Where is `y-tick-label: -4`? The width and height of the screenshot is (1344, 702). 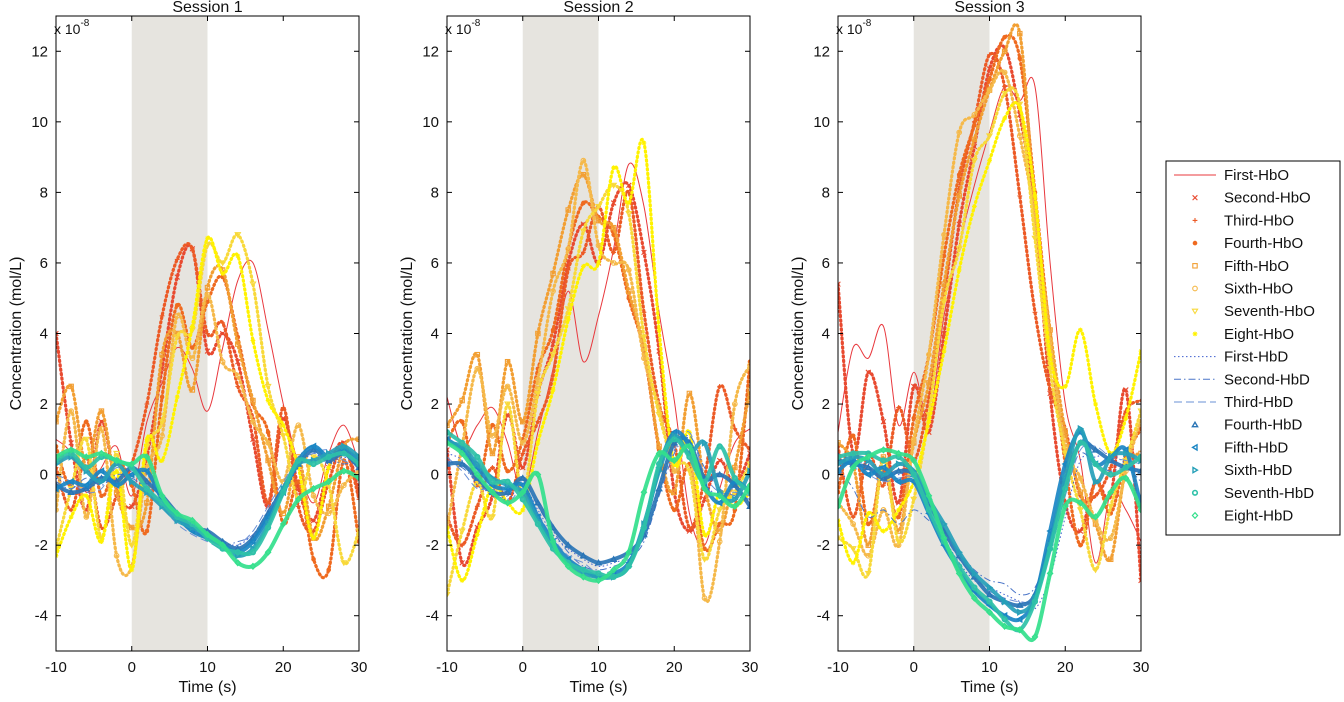
y-tick-label: -4 is located at coordinates (432, 616).